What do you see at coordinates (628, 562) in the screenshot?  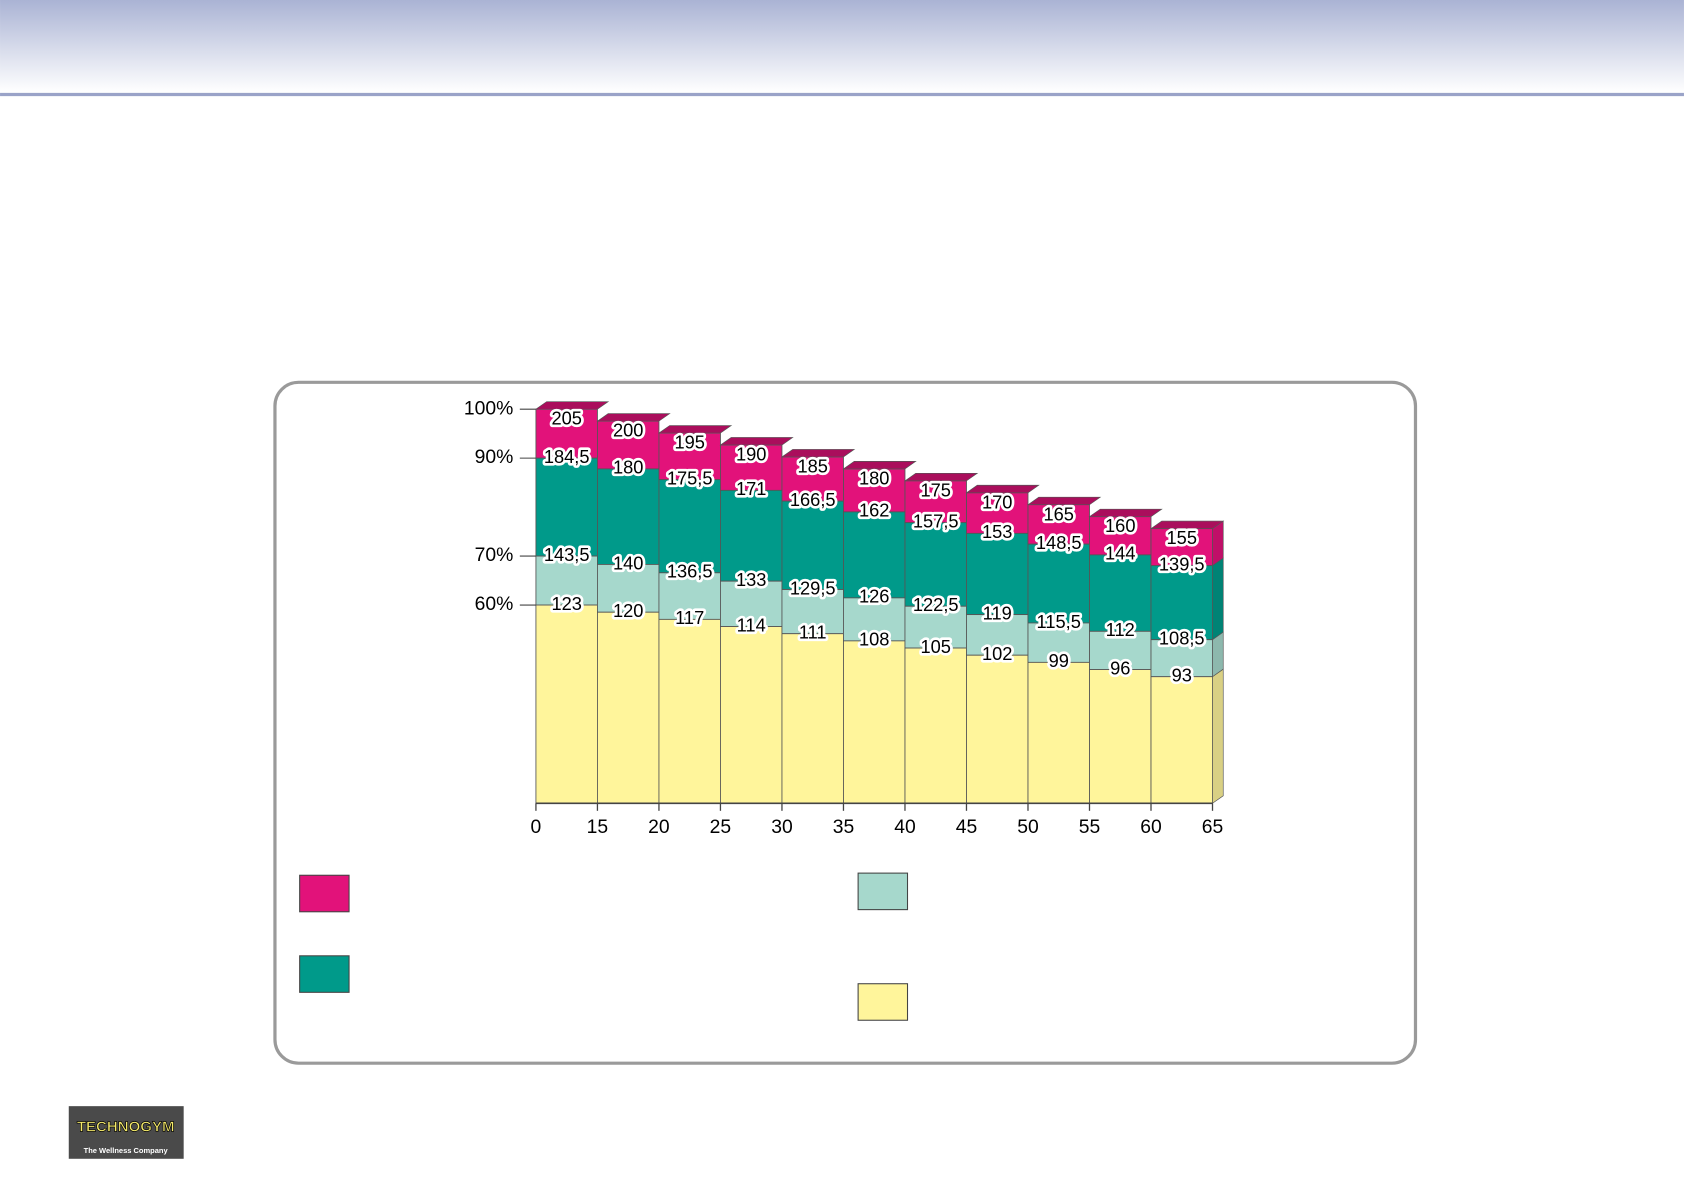 I see `value-label: 140` at bounding box center [628, 562].